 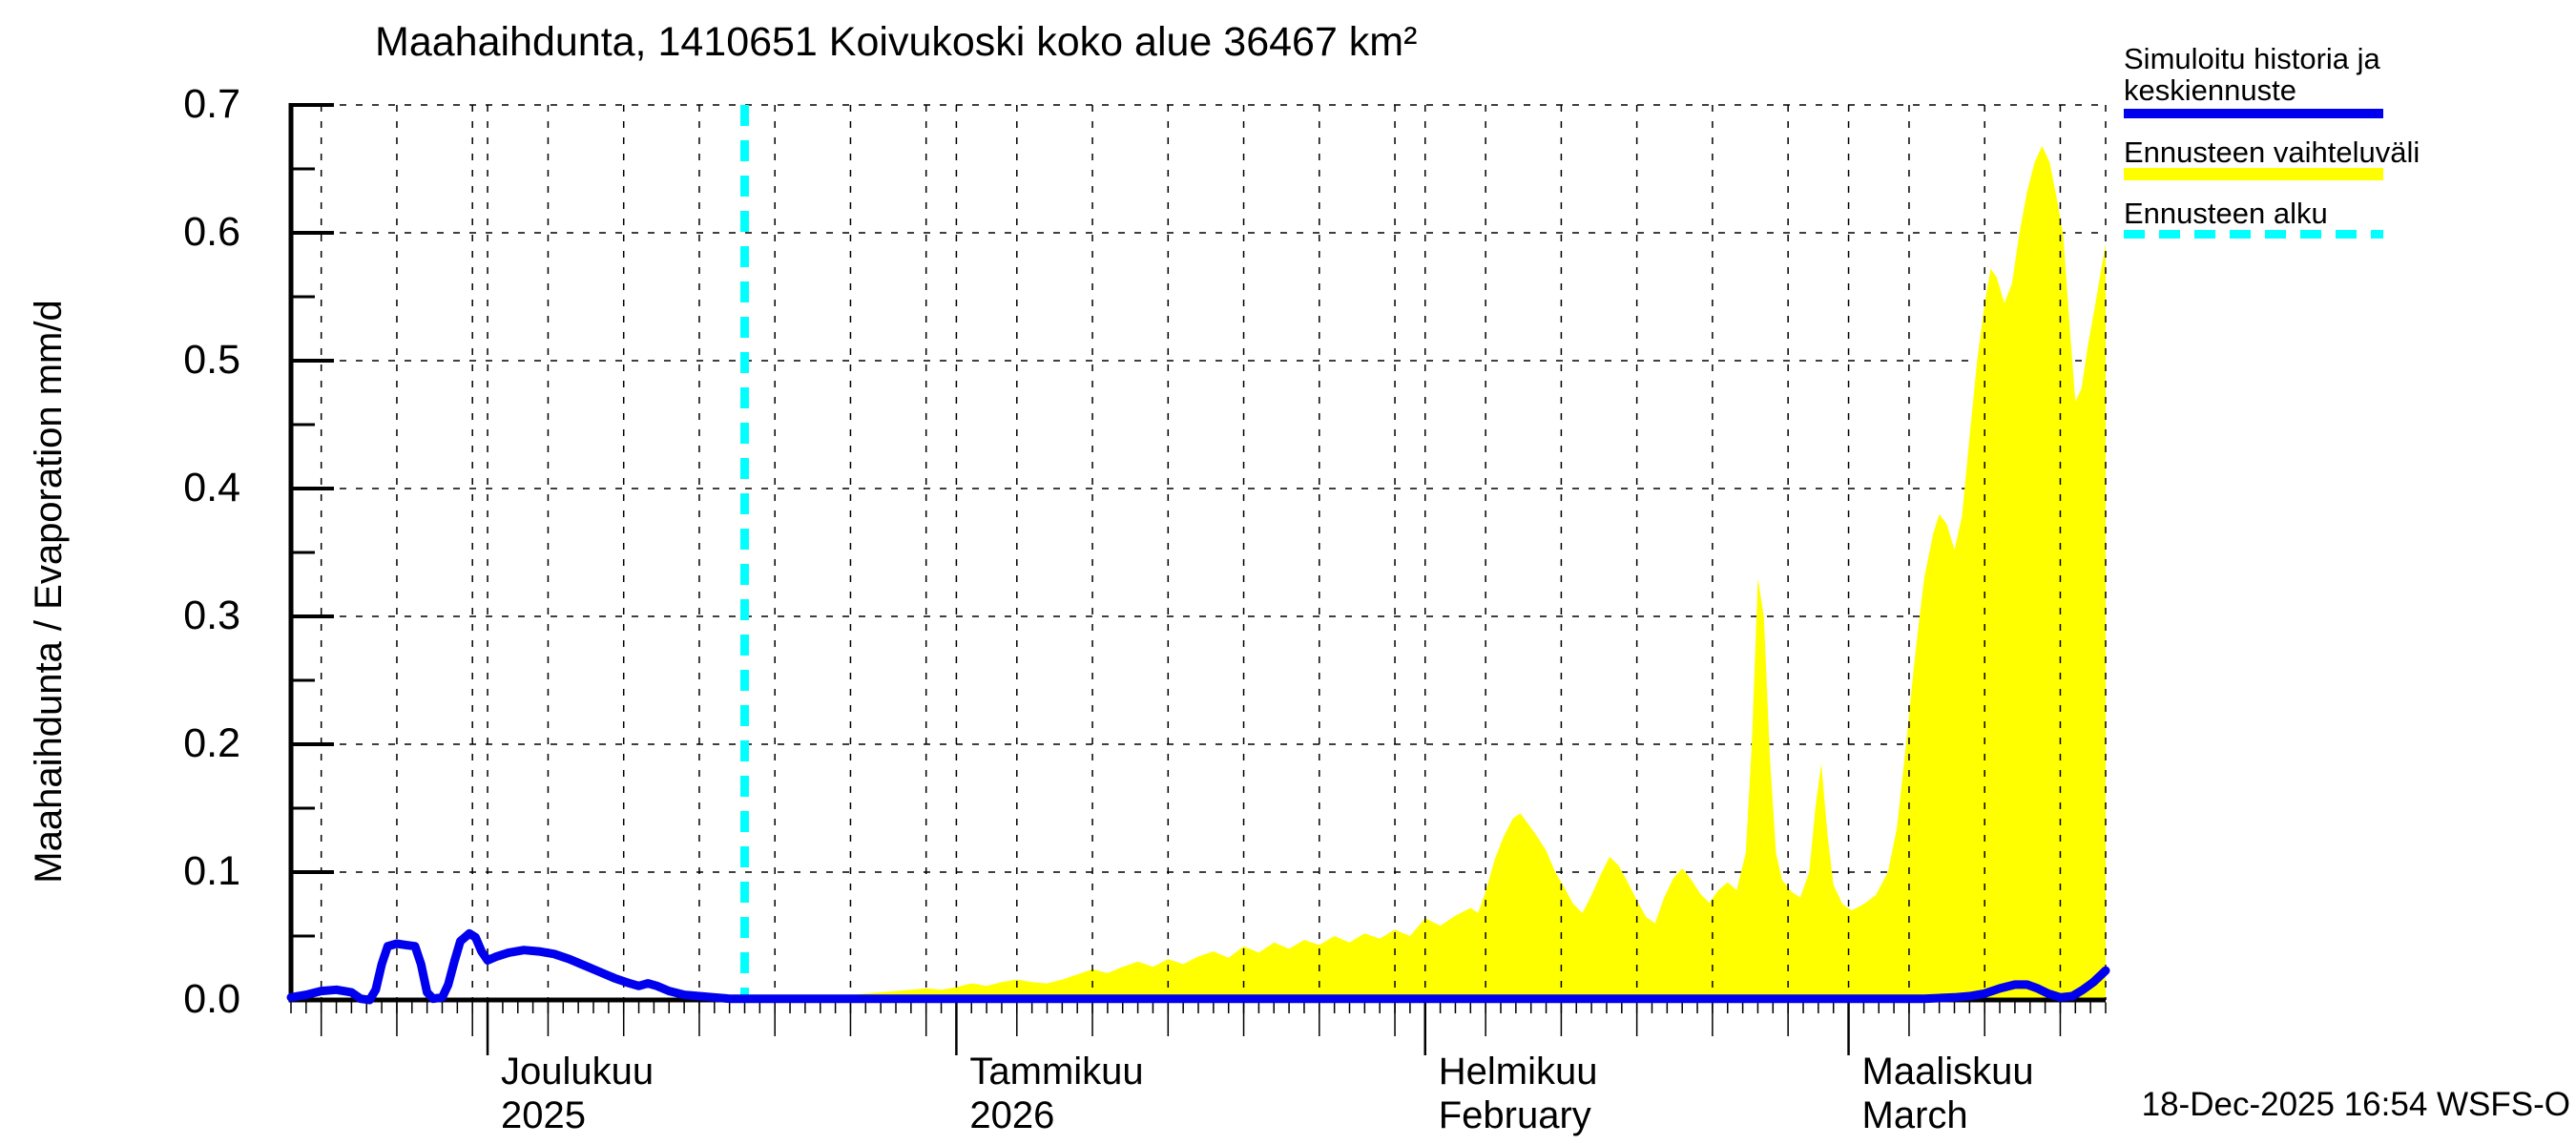 I want to click on legend-swatch-forecast-start, so click(x=2253, y=234).